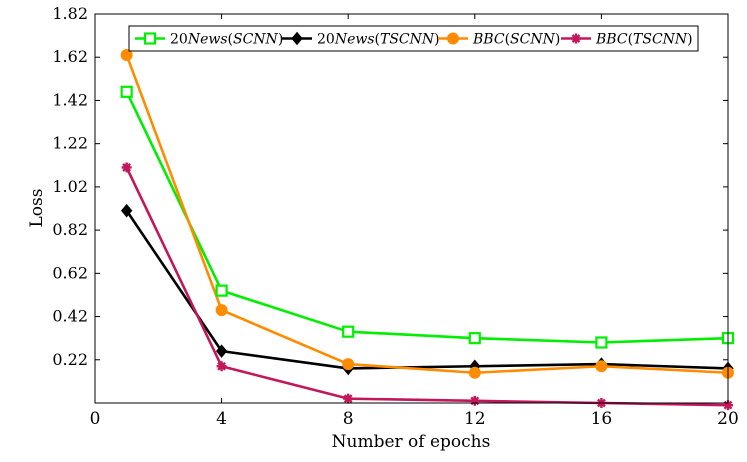  What do you see at coordinates (411, 442) in the screenshot?
I see `x-axis-label: Number of epochs` at bounding box center [411, 442].